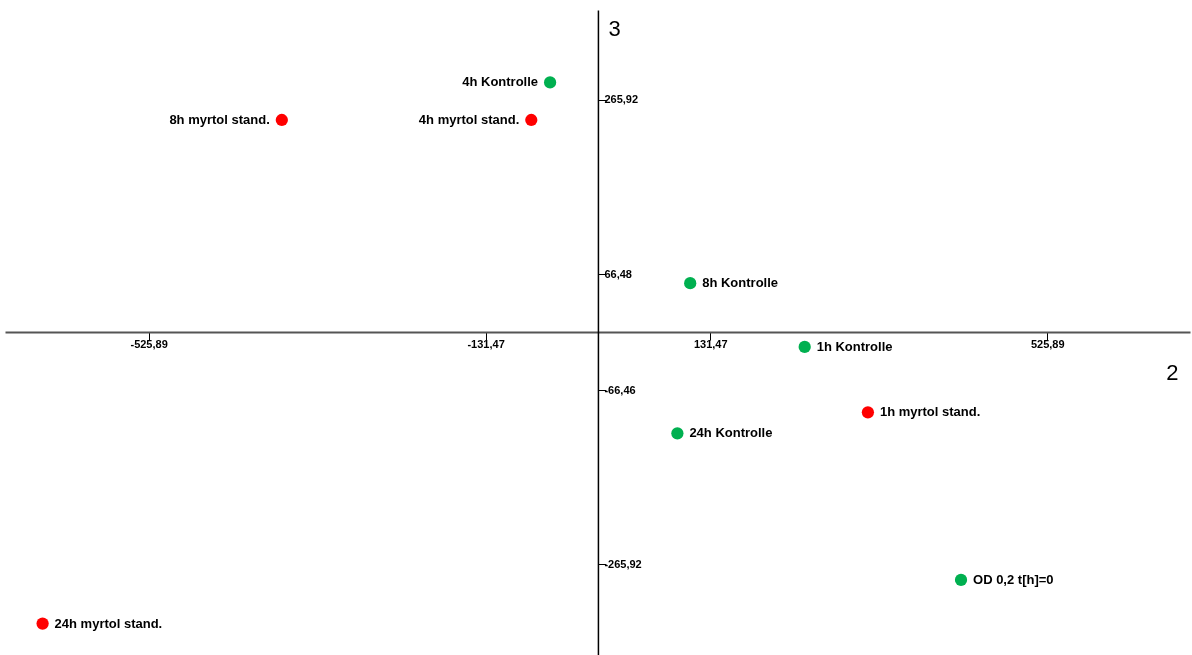  Describe the element at coordinates (618, 273) in the screenshot. I see `y-tick-label: 66,48` at that location.